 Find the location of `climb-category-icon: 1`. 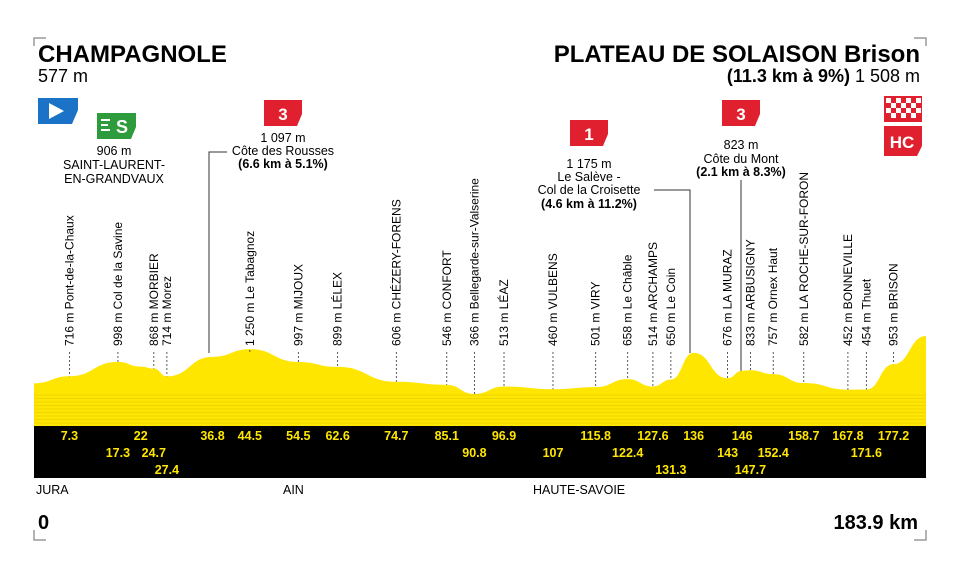

climb-category-icon: 1 is located at coordinates (589, 133).